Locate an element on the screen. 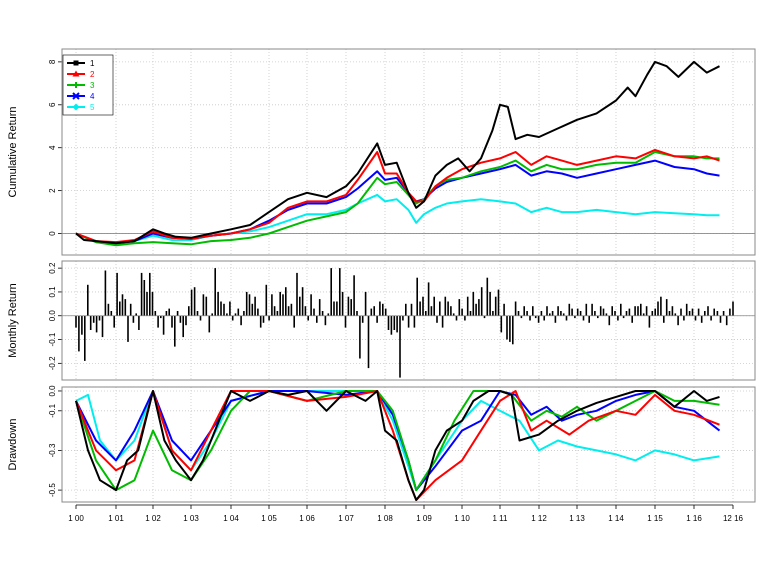 The width and height of the screenshot is (781, 564). legend-label-2: 2 is located at coordinates (92, 74).